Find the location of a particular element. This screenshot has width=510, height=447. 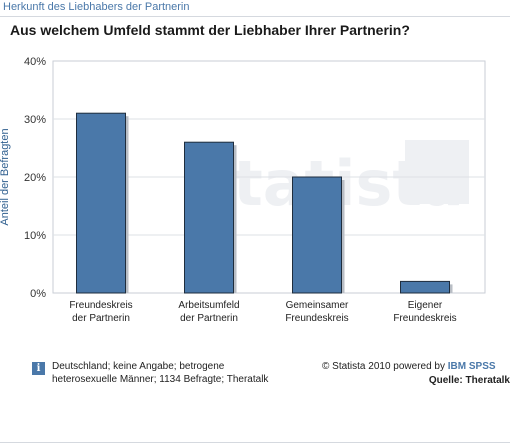

y-tick-label: 20% is located at coordinates (35, 178).